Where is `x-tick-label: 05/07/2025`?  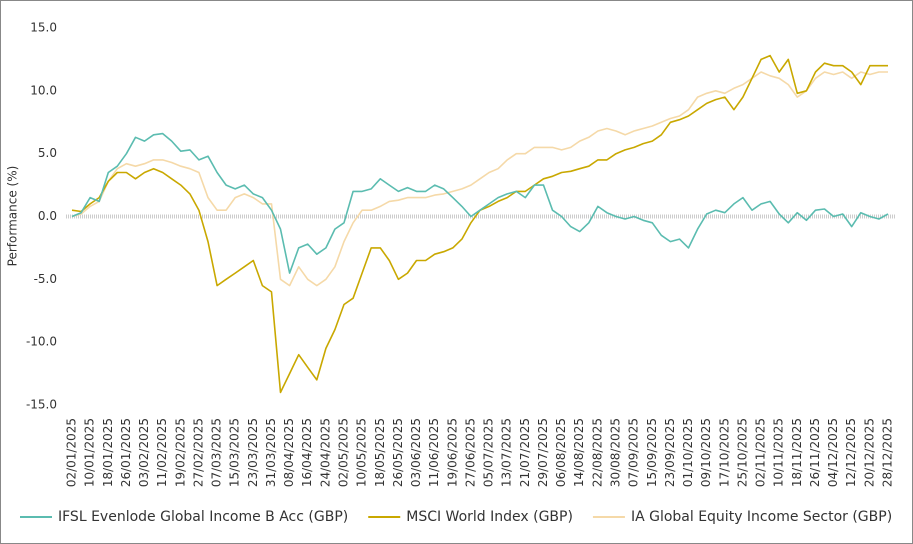
x-tick-label: 05/07/2025 is located at coordinates (489, 452).